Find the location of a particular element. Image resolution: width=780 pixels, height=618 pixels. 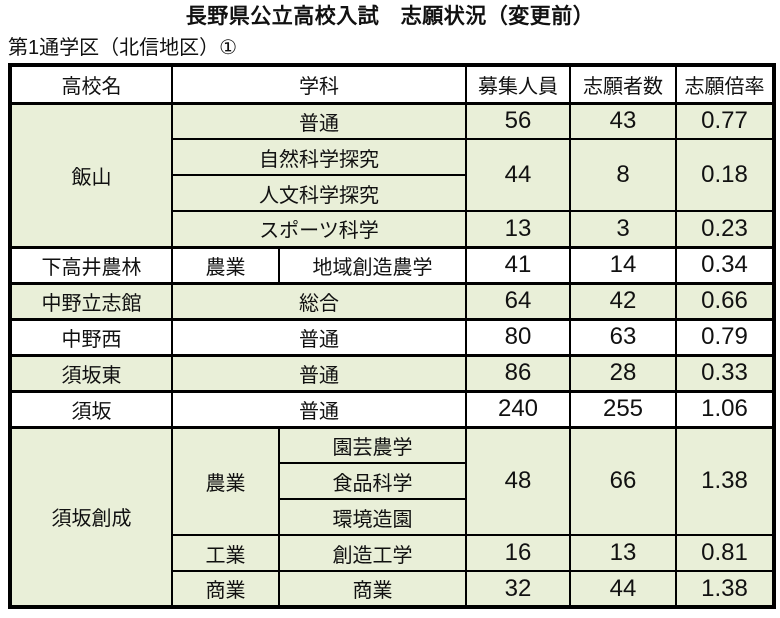

cell-ratio: 1.06 is located at coordinates (725, 408).